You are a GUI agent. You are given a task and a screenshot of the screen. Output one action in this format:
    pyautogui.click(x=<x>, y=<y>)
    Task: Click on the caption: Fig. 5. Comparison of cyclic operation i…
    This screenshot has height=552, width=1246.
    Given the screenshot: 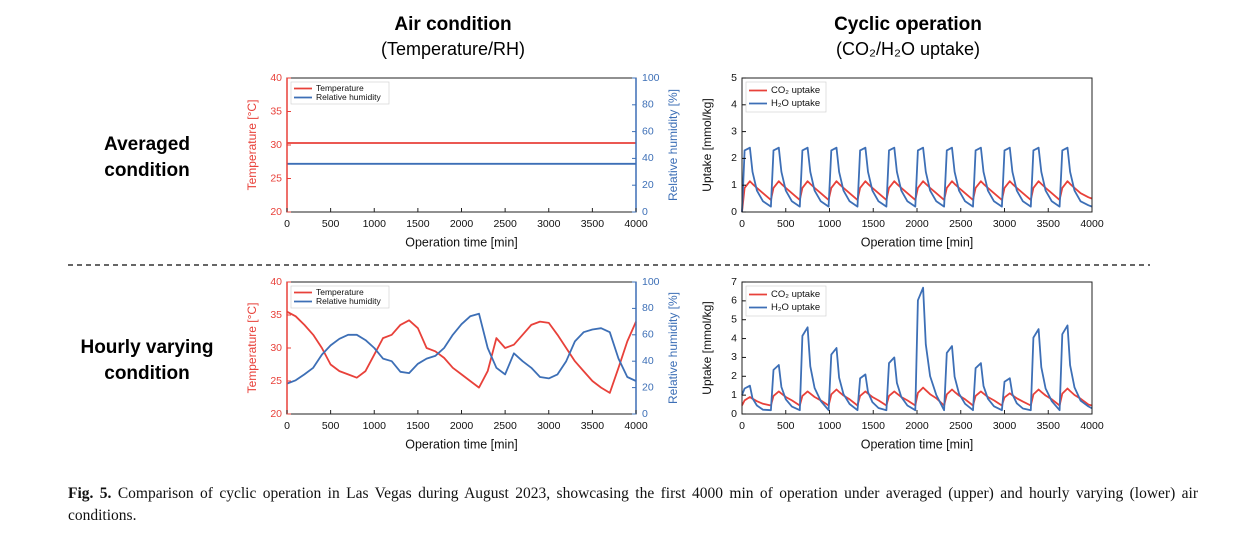 What is the action you would take?
    pyautogui.click(x=633, y=505)
    